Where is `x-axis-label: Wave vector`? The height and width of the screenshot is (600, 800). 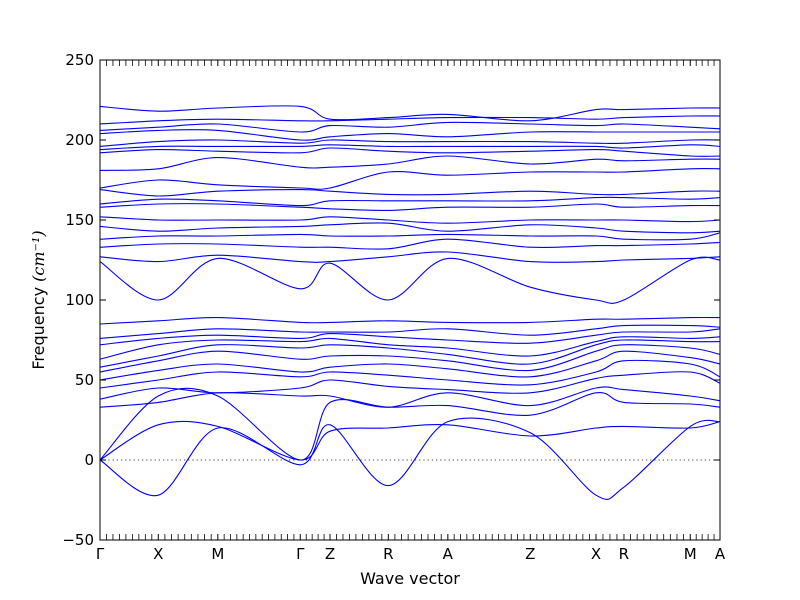
x-axis-label: Wave vector is located at coordinates (410, 578).